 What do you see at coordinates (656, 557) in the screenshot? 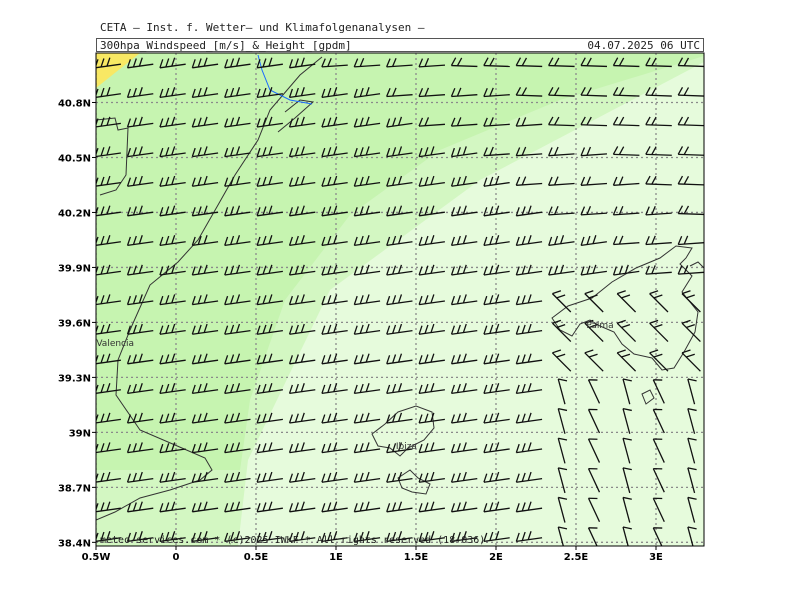
I see `lon-tick-label: 3E` at bounding box center [656, 557].